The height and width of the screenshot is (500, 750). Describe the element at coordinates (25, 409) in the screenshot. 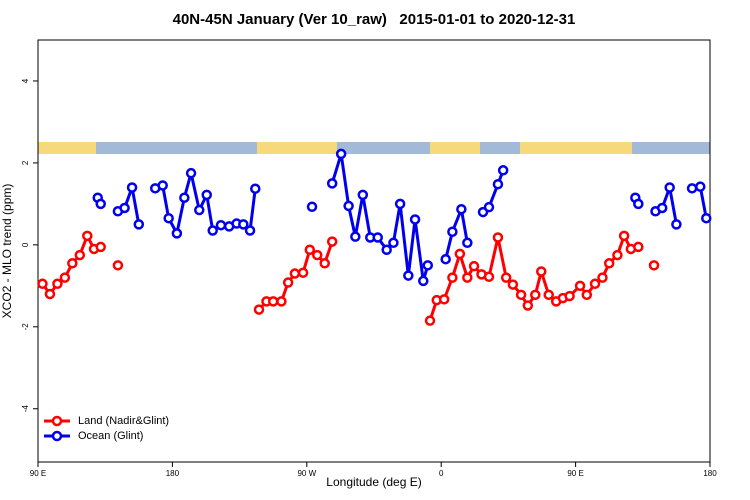

I see `y-tick-label: -4` at that location.